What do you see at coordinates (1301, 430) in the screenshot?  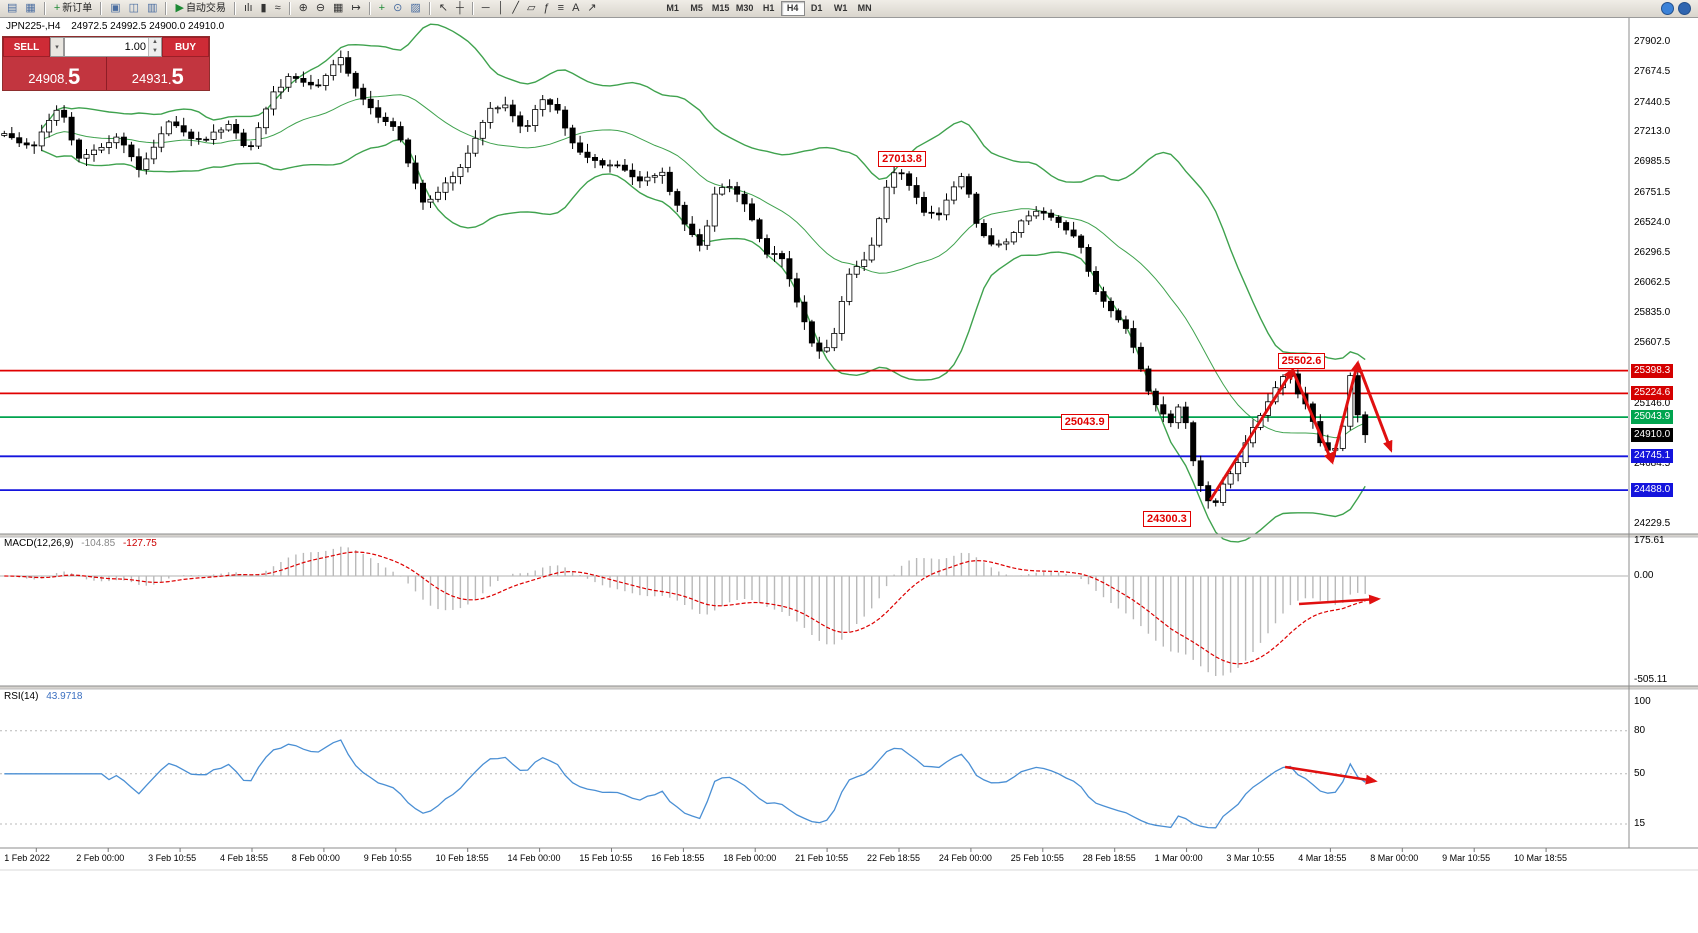 I see `trend-arrows-layer` at bounding box center [1301, 430].